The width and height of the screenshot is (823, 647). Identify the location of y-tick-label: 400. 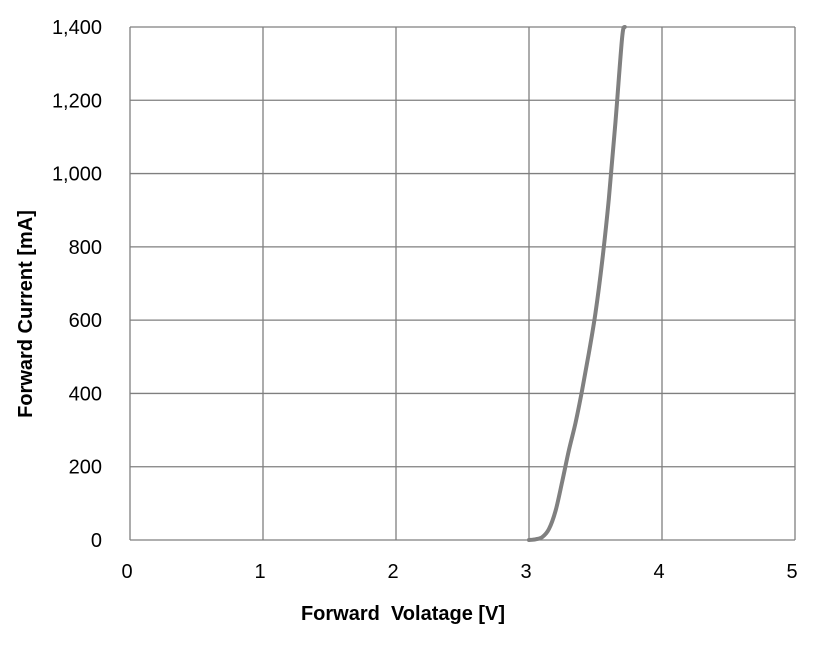
(85, 394).